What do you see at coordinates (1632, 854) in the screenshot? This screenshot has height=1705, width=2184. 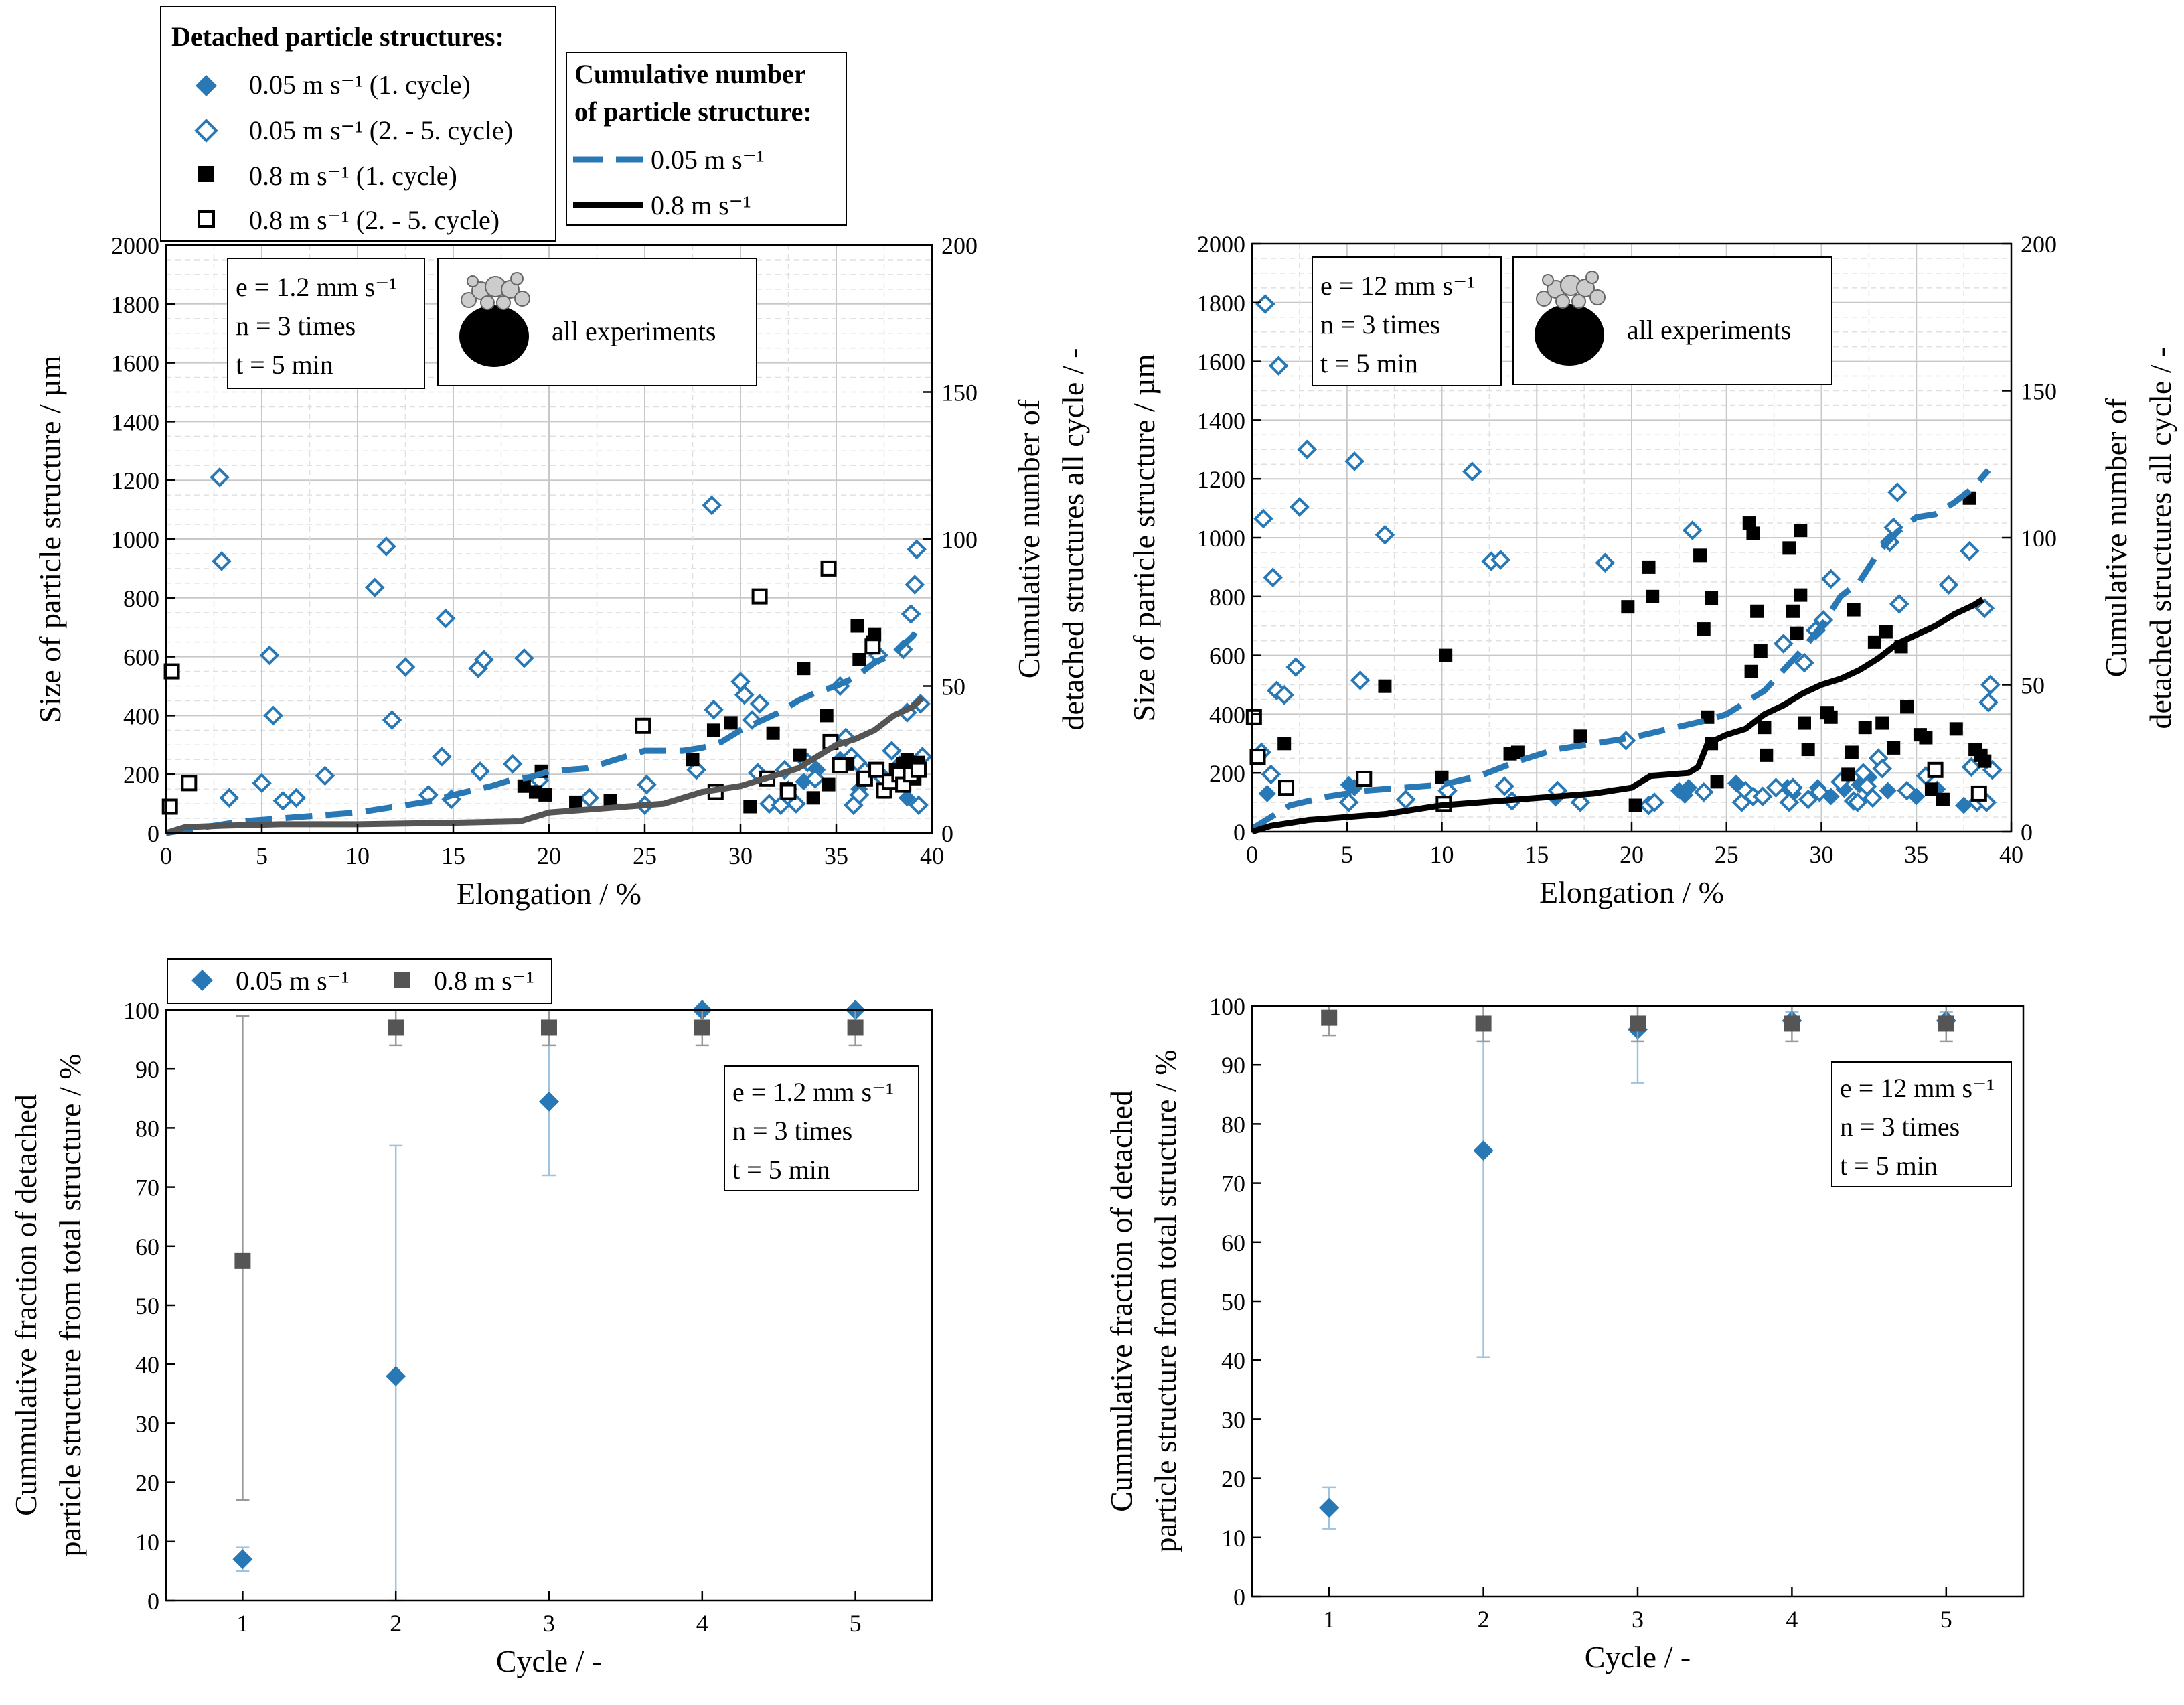 I see `x-tick-label: 20` at bounding box center [1632, 854].